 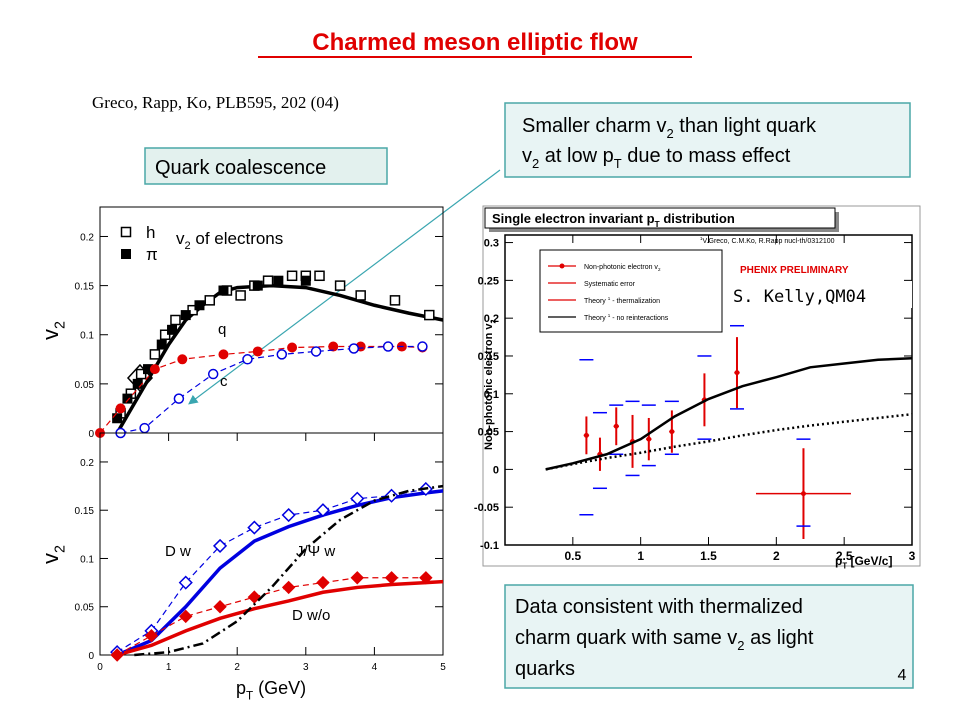 What do you see at coordinates (443, 667) in the screenshot?
I see `x-tick-label: 5` at bounding box center [443, 667].